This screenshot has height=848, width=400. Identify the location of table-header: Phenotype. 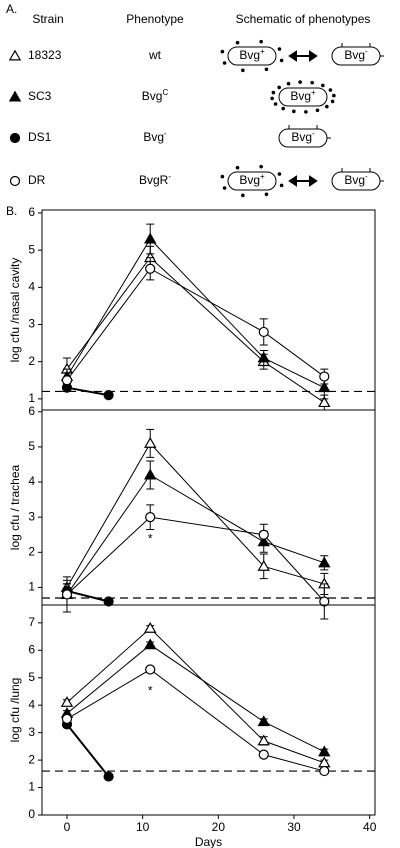
(155, 19).